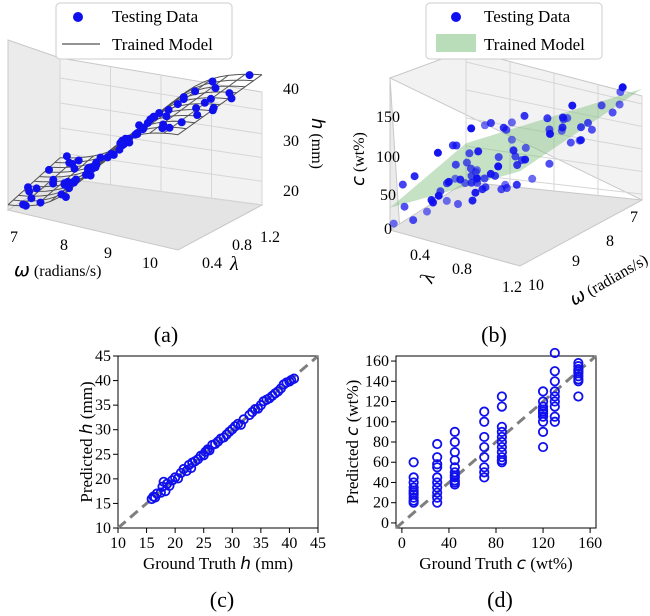 This screenshot has width=650, height=616. Describe the element at coordinates (234, 264) in the screenshot. I see `y-axis-label-a: λ` at that location.